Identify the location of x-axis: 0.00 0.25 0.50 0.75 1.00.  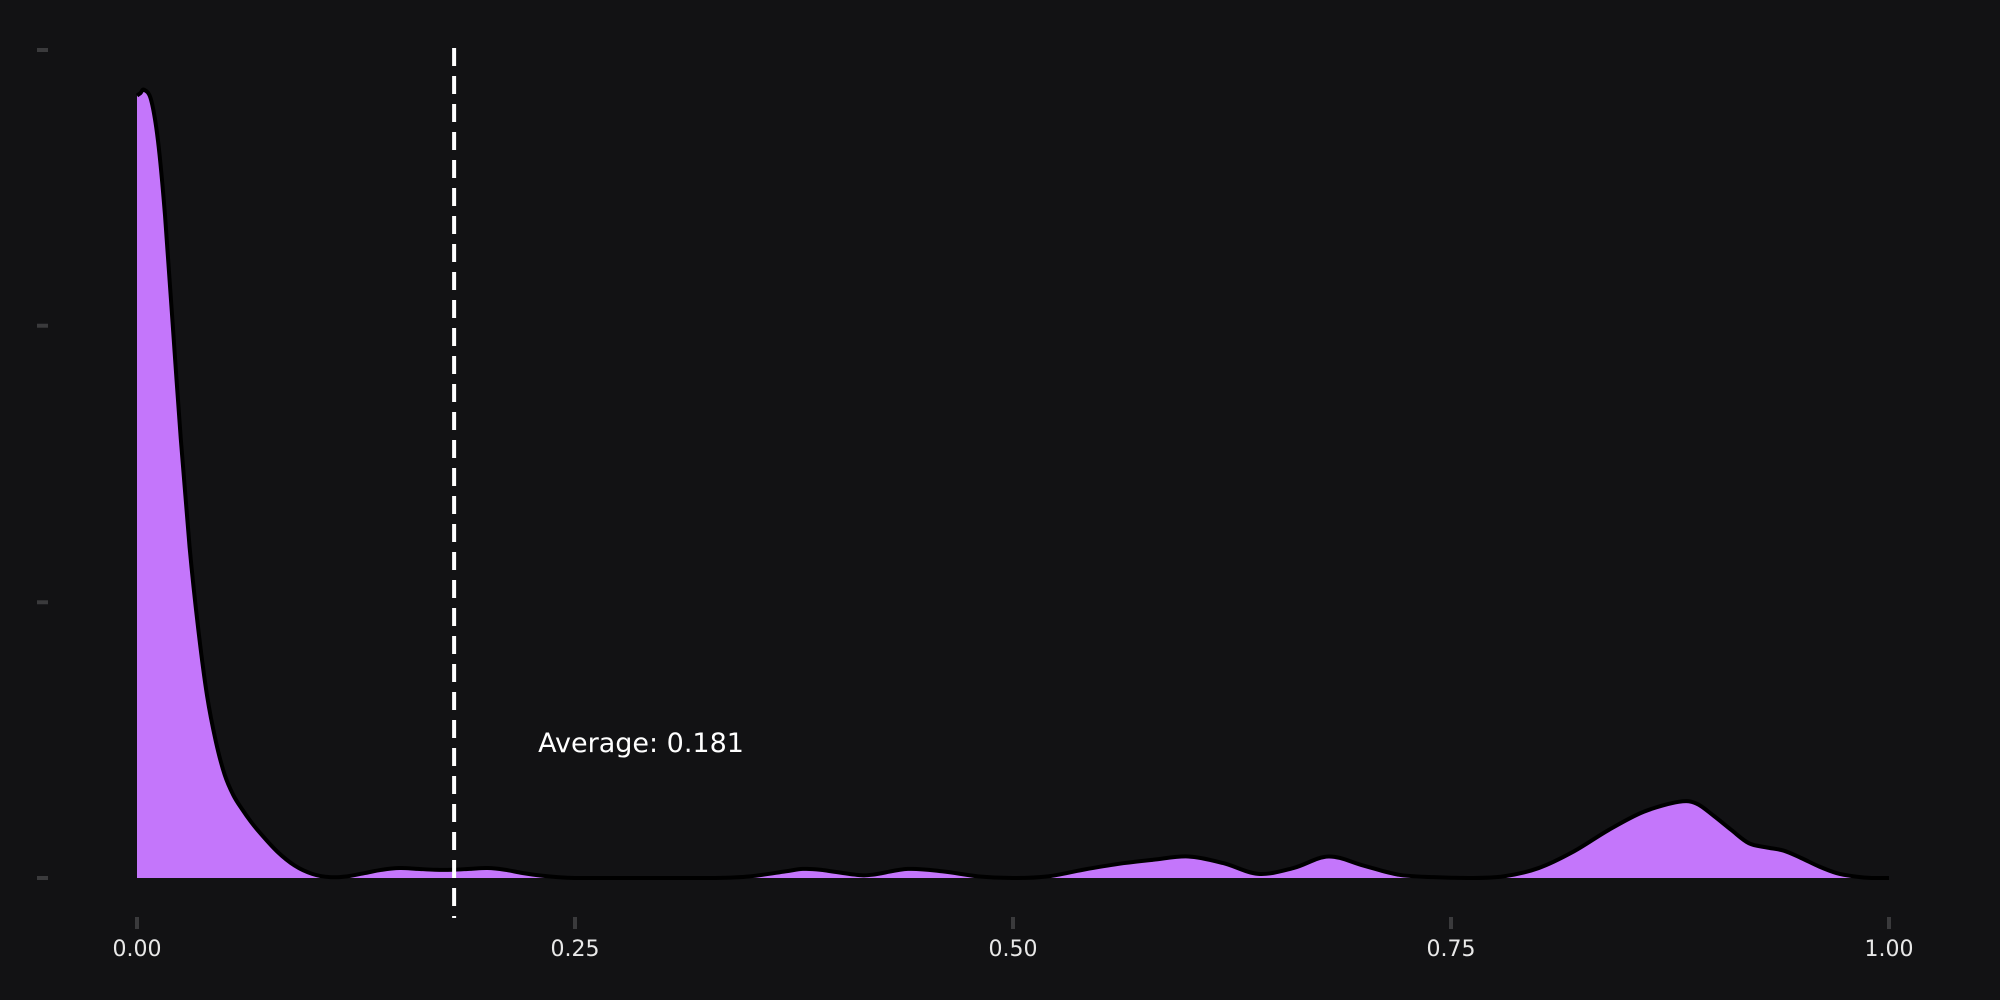
(1013, 939).